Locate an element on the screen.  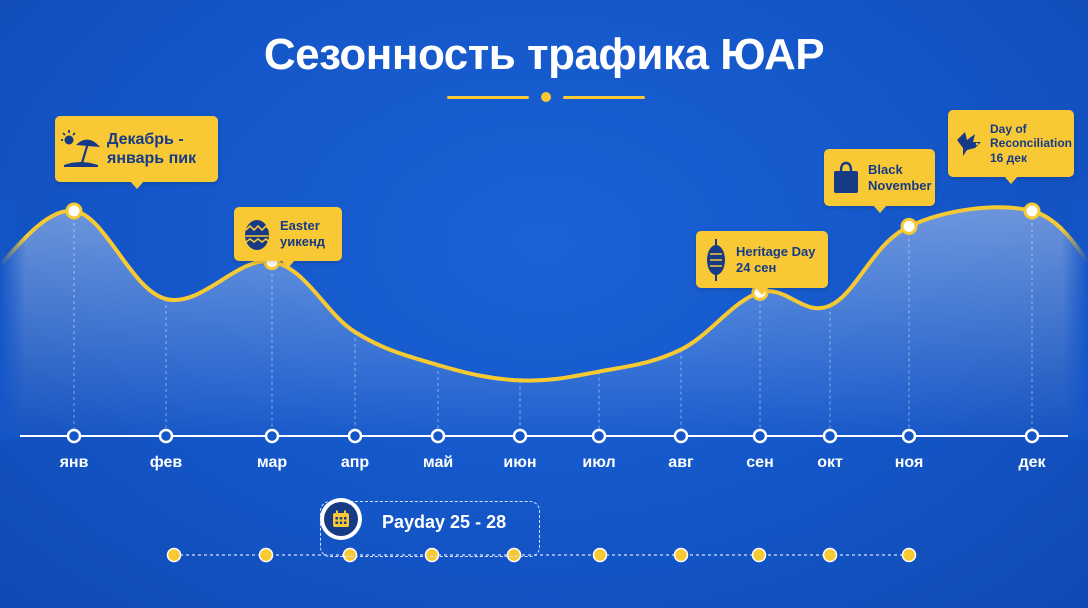
month-label: май is located at coordinates (438, 462).